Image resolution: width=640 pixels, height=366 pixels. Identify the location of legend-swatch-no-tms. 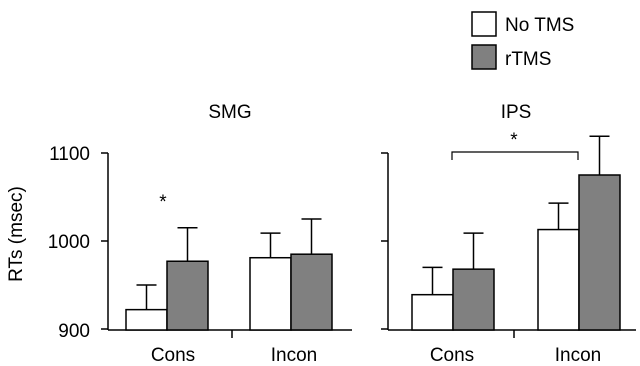
(484, 24).